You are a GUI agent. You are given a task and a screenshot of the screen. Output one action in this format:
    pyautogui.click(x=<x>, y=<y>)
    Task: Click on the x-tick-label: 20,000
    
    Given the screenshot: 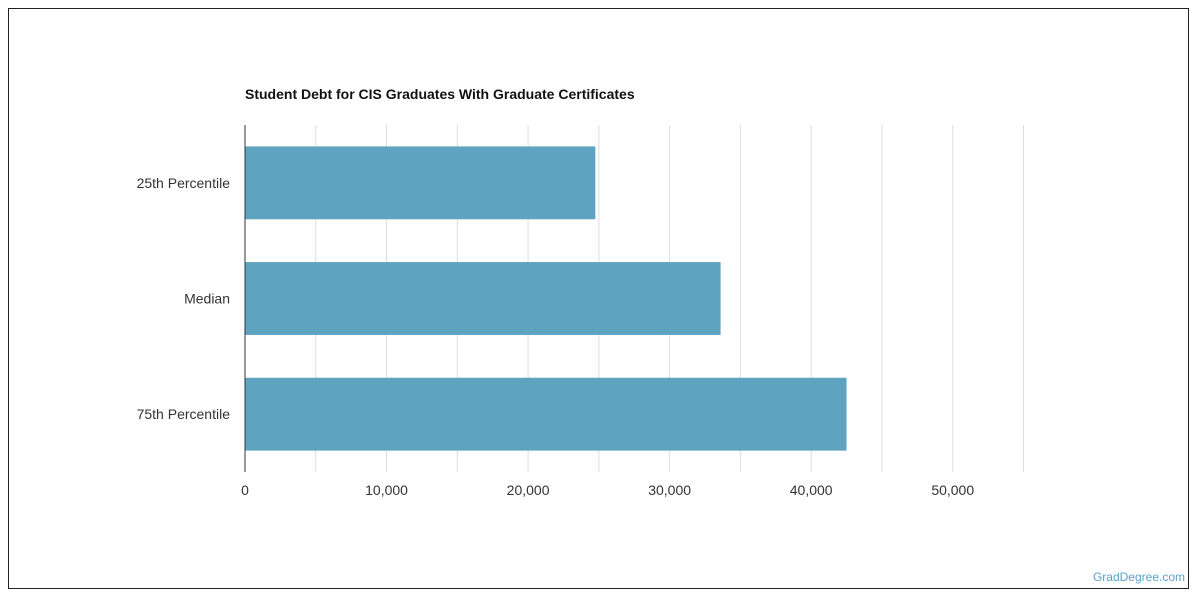 What is the action you would take?
    pyautogui.click(x=528, y=490)
    